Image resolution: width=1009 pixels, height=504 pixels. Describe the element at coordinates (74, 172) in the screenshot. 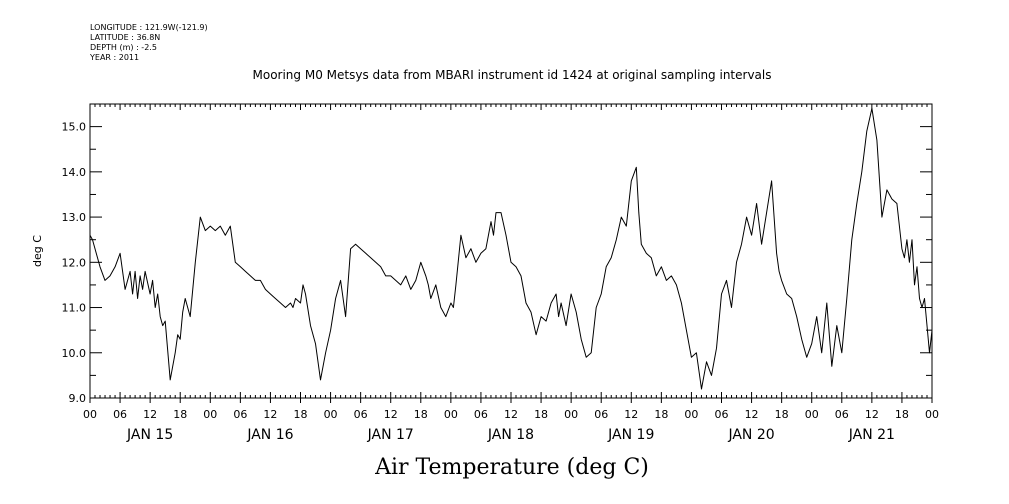

I see `y-tick-label: 14.0` at that location.